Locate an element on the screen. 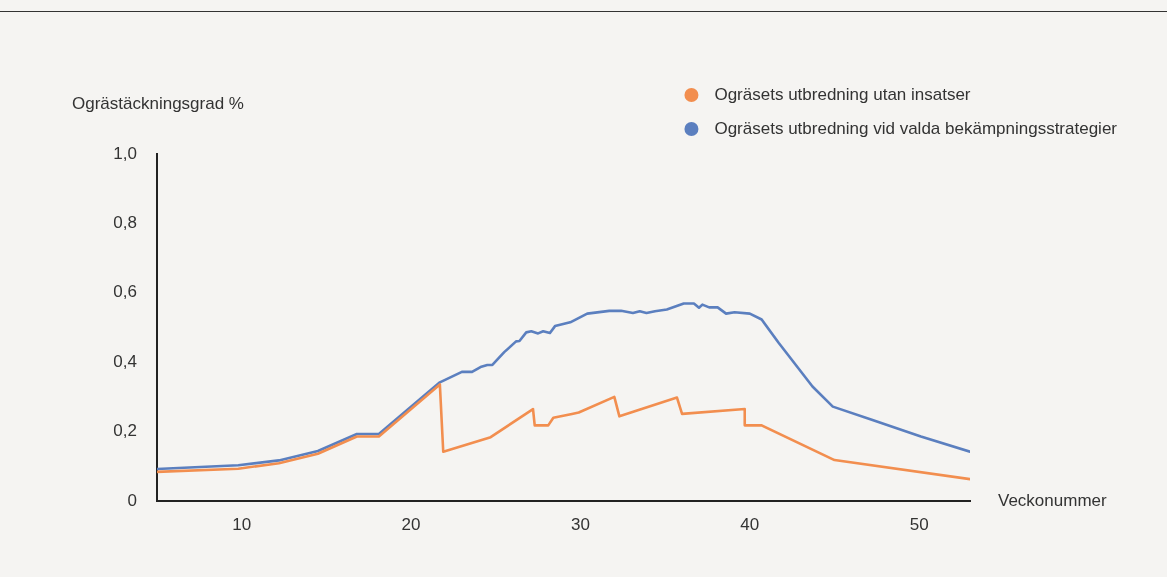 The image size is (1167, 577). y-axis-title: Ogrästäckningsgrad % is located at coordinates (158, 103).